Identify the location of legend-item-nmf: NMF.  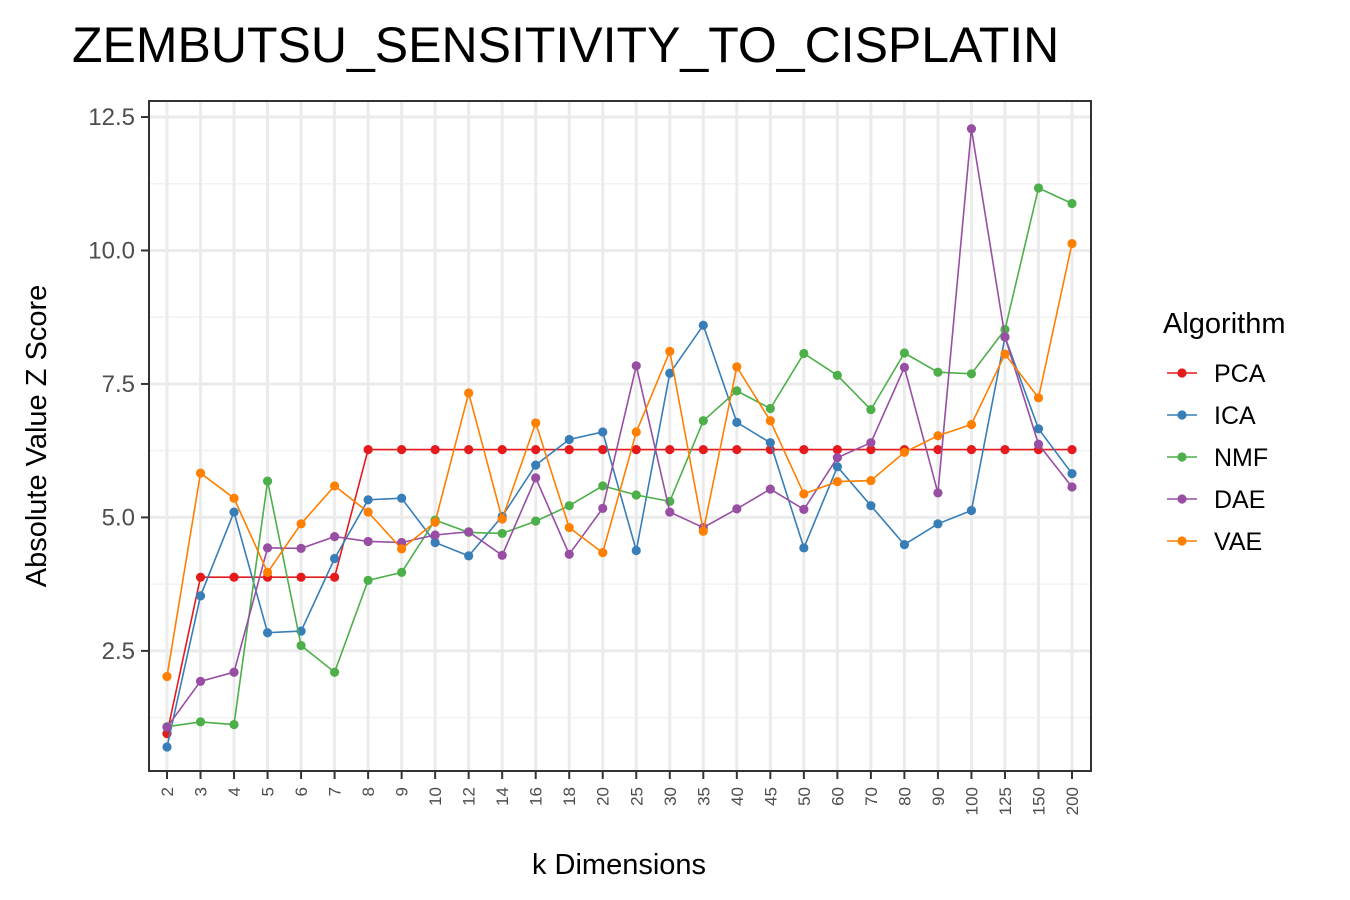
(1217, 458).